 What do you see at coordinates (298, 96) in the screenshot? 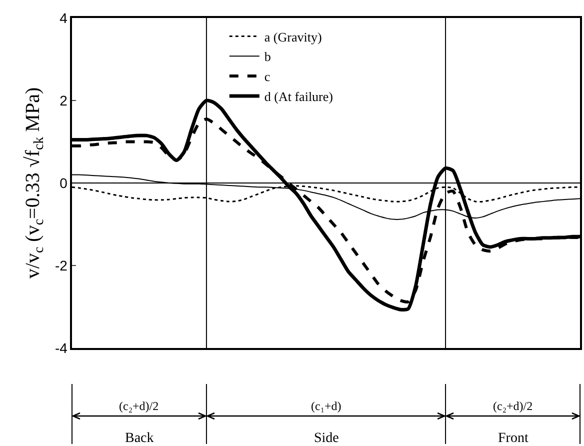
I see `legend-label: d (At failure)` at bounding box center [298, 96].